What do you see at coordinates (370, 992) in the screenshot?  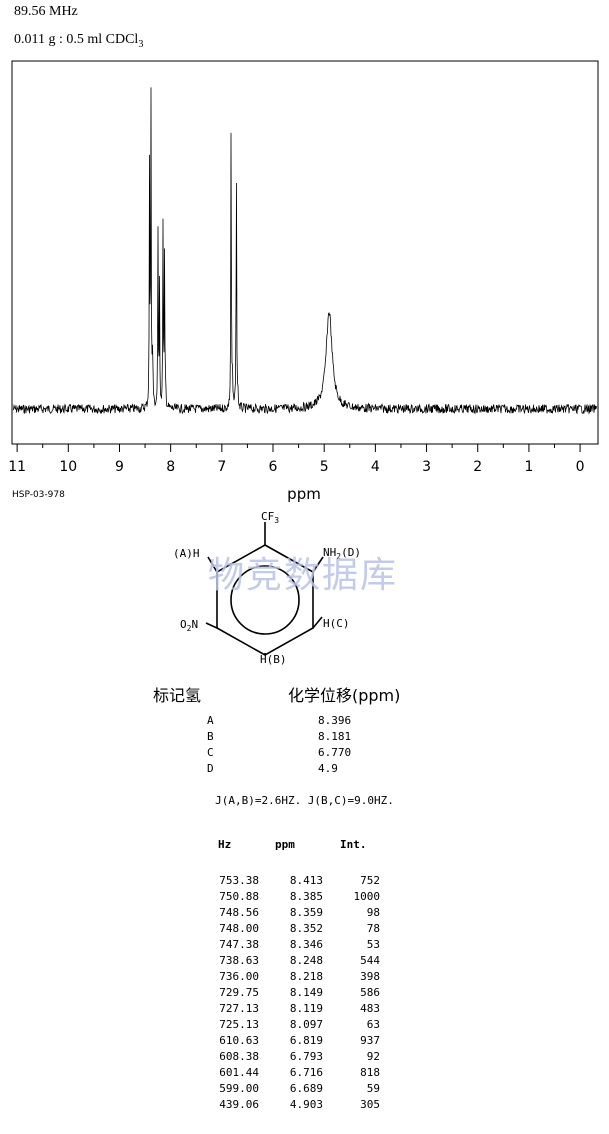 I see `peak-table-cell: 586` at bounding box center [370, 992].